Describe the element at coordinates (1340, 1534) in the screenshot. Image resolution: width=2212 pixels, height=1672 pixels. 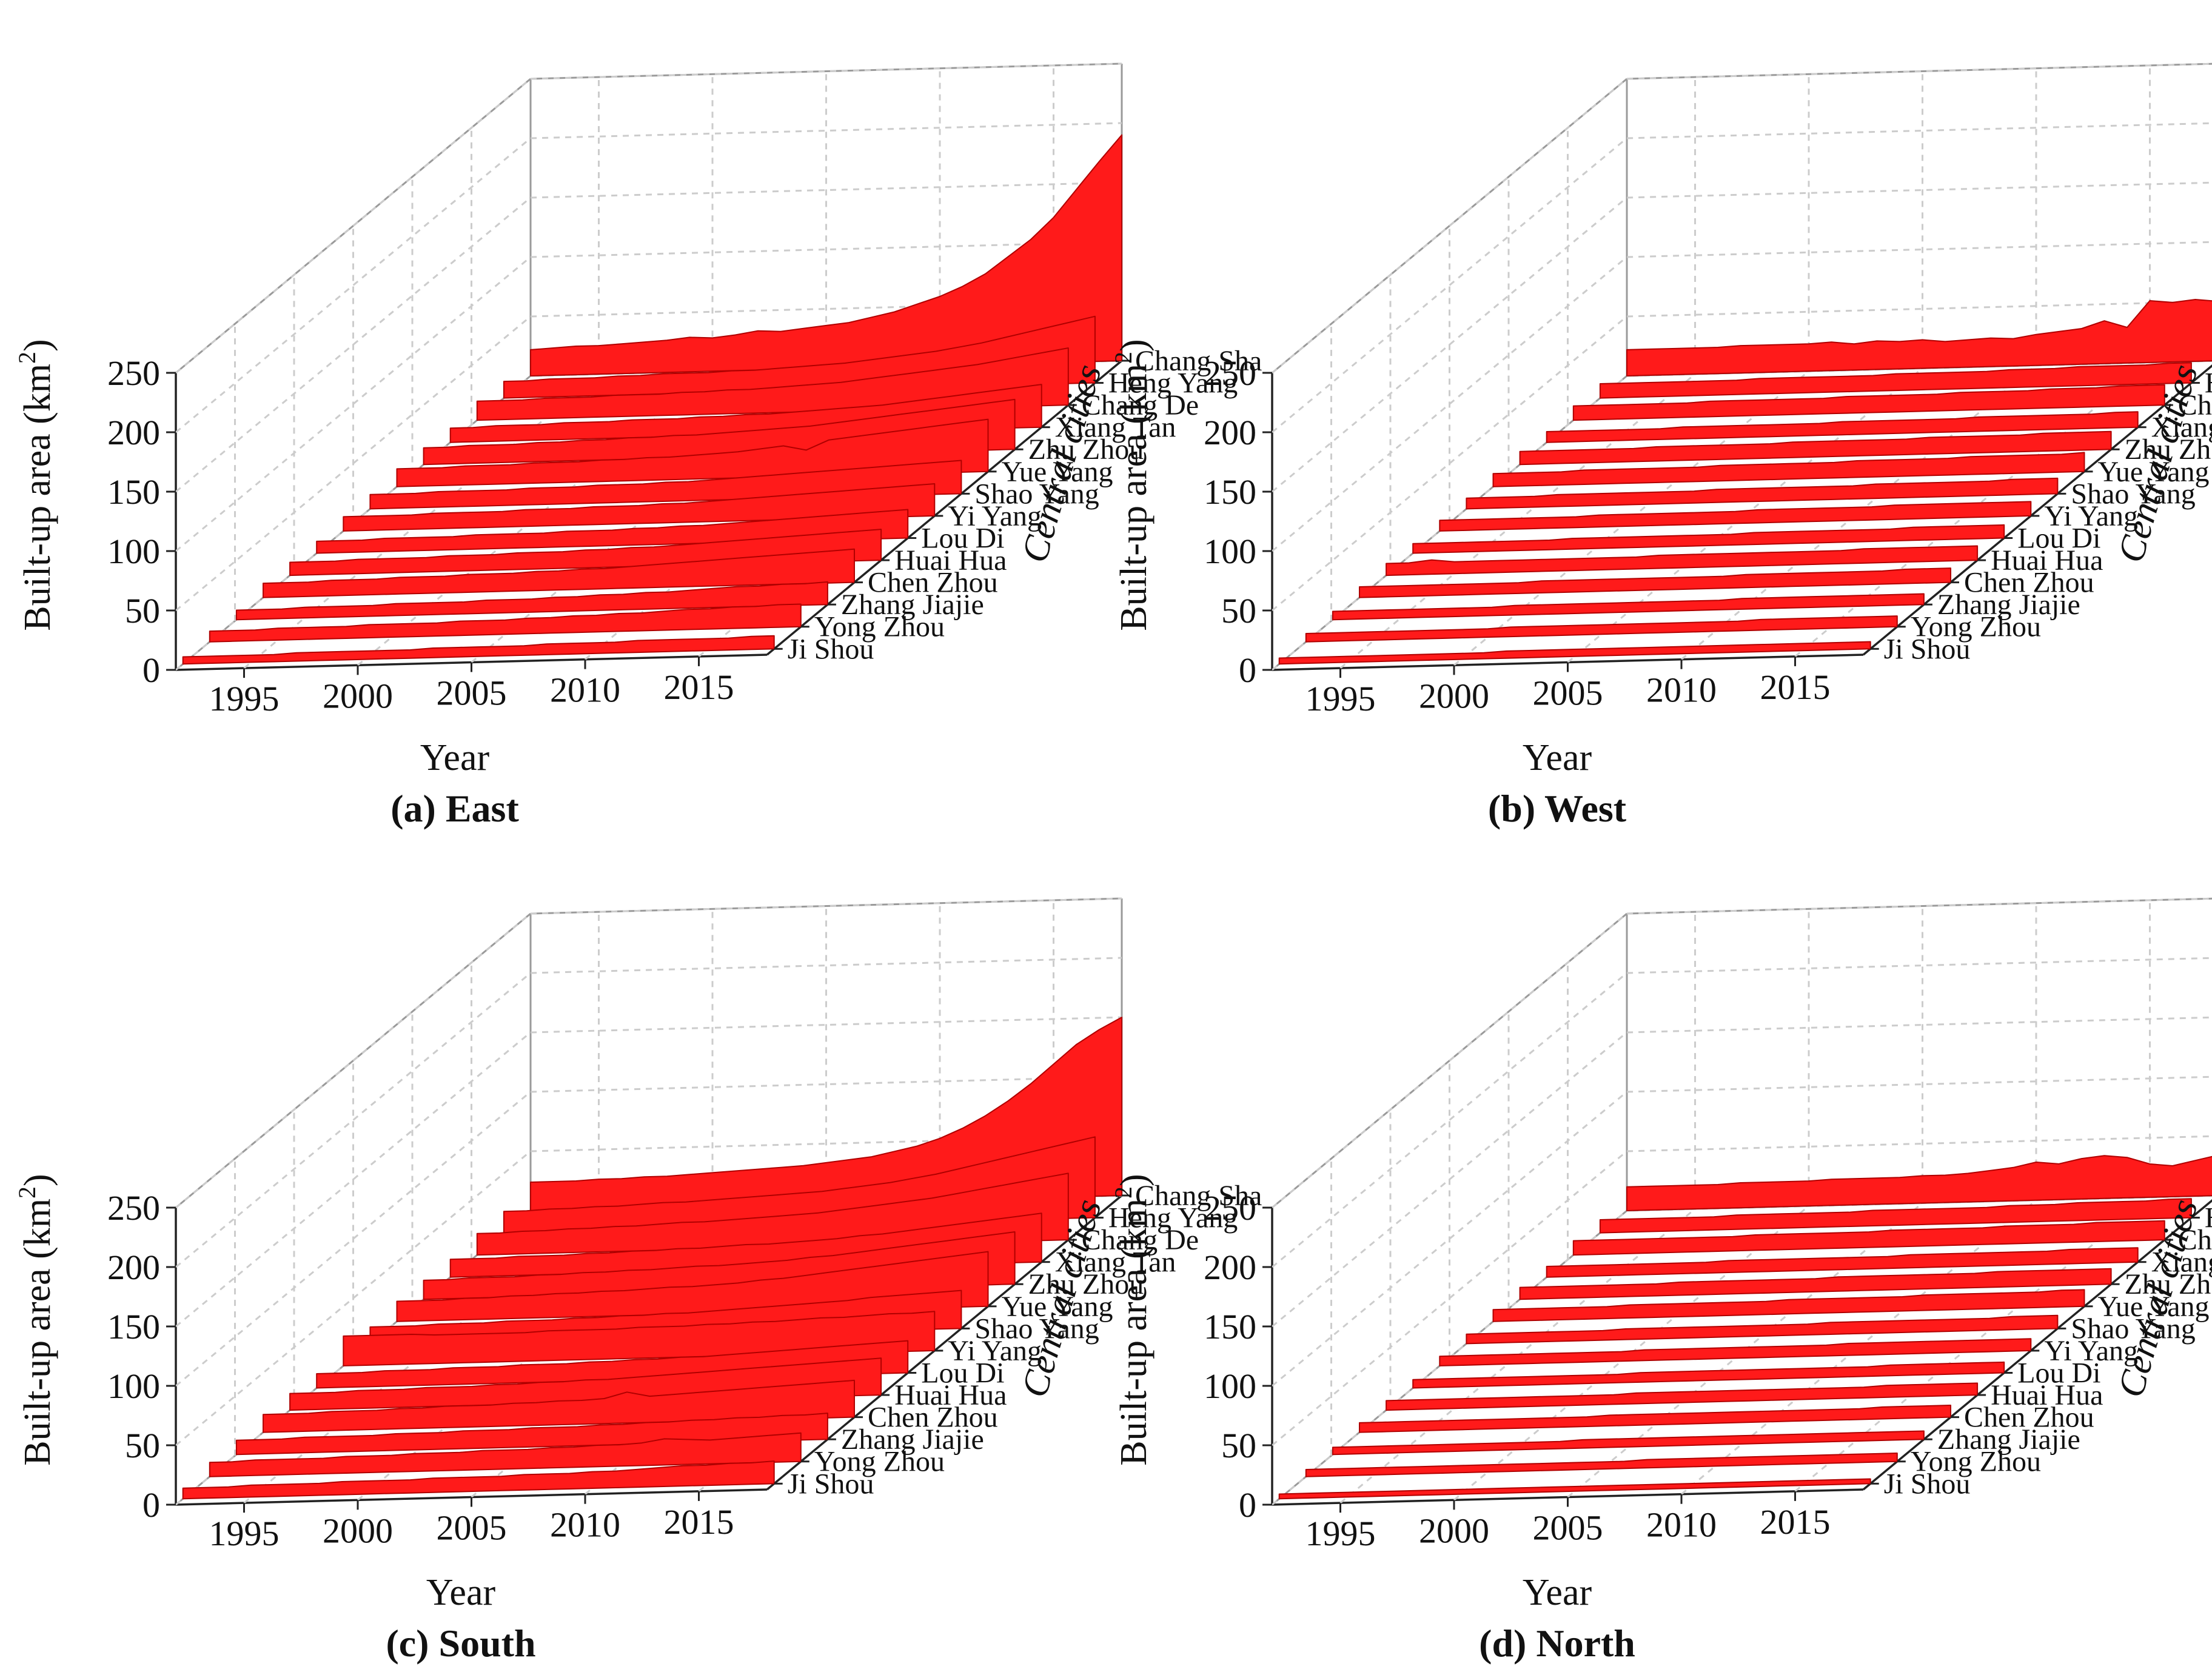
I see `north-xtick-label: 1995` at that location.